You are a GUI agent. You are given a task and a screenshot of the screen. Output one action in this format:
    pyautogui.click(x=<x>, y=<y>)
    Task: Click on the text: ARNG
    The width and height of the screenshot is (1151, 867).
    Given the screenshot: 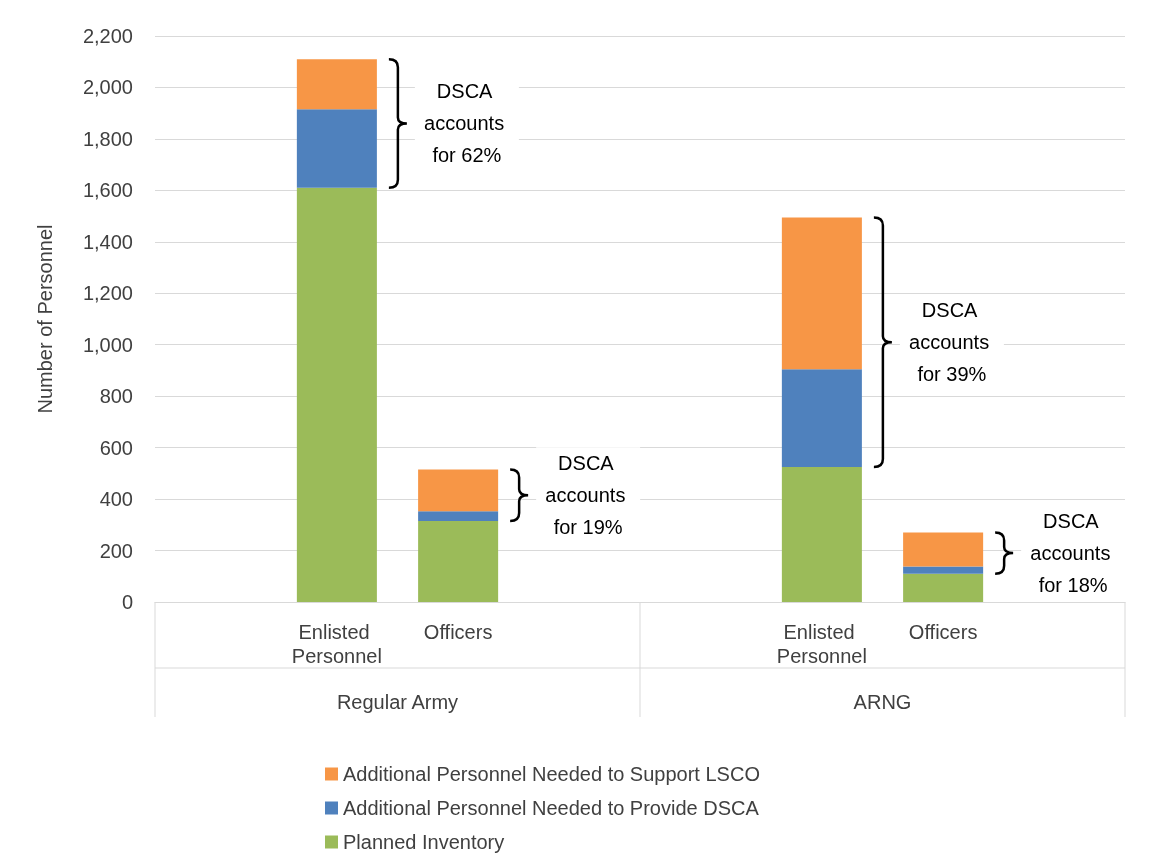 What is the action you would take?
    pyautogui.click(x=882, y=702)
    